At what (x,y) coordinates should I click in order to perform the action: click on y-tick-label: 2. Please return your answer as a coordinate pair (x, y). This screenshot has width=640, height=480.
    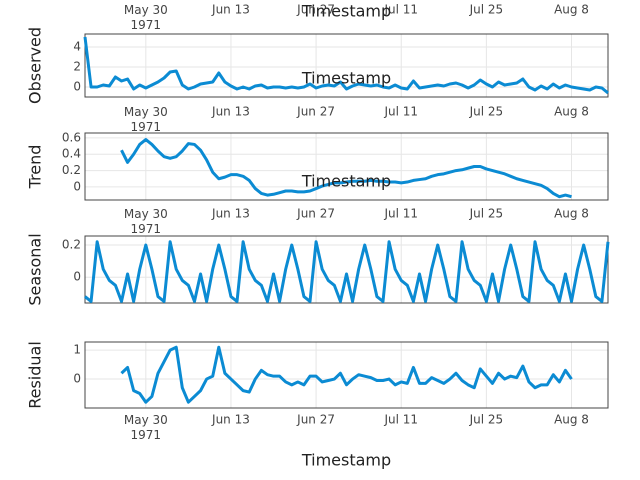
    Looking at the image, I should click on (77, 67).